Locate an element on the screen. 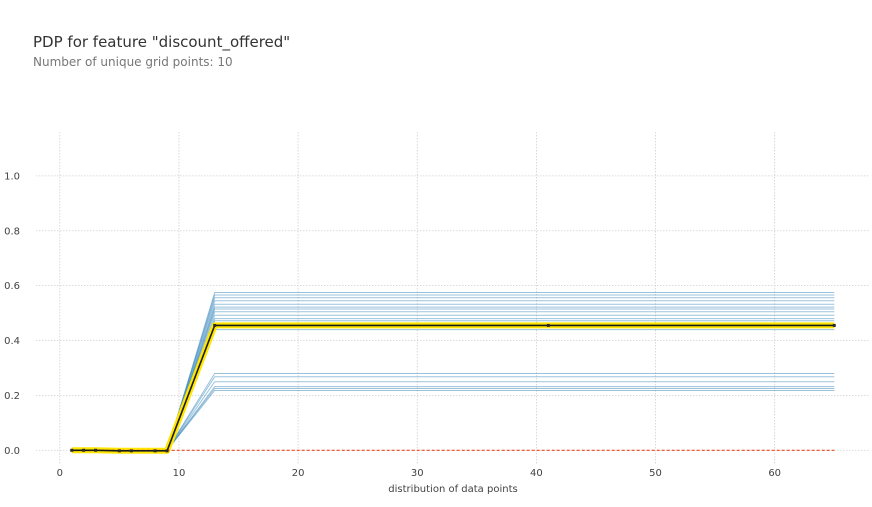  y-tick-label: 0.0 is located at coordinates (12, 451).